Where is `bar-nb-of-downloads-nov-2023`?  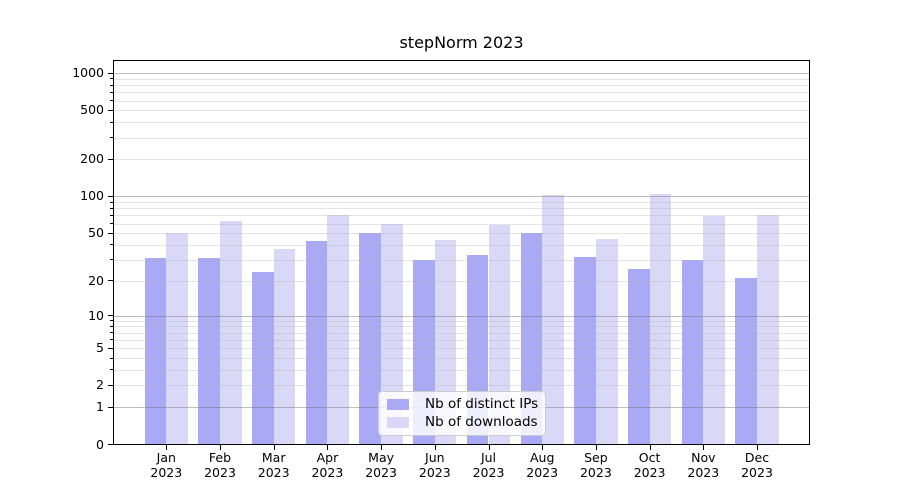
bar-nb-of-downloads-nov-2023 is located at coordinates (714, 330).